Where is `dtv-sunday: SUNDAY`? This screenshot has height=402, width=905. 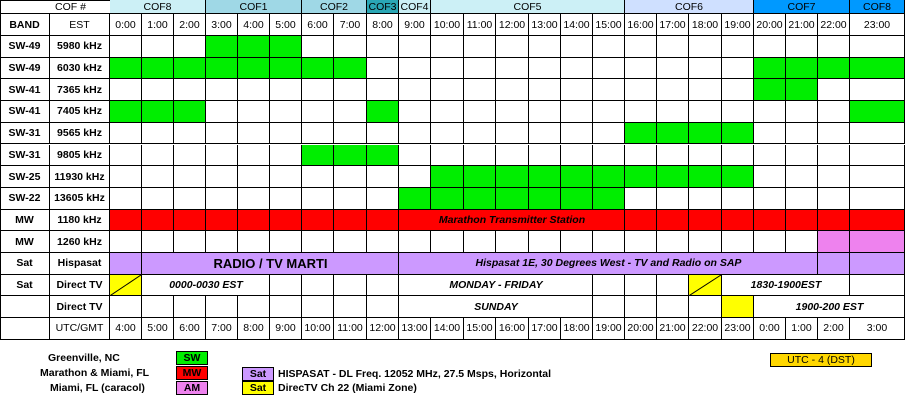
dtv-sunday: SUNDAY is located at coordinates (496, 307).